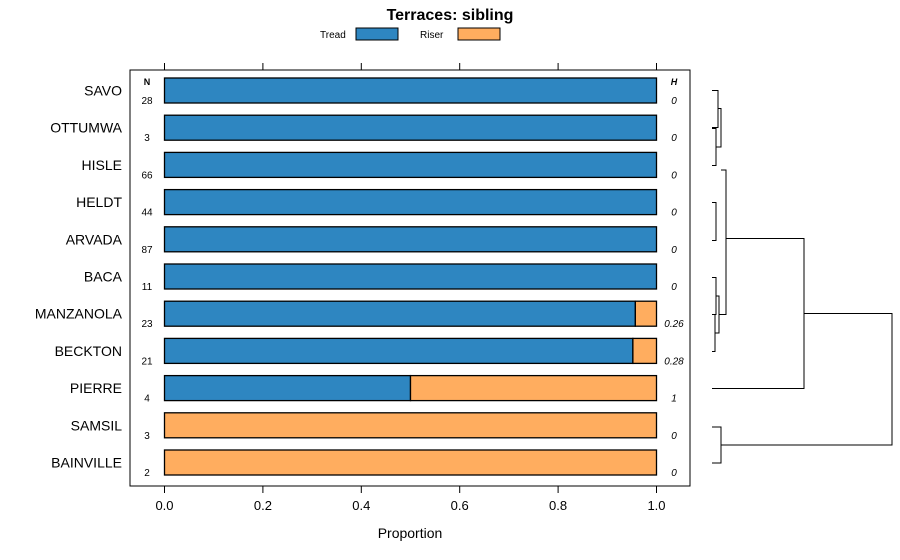  I want to click on legend-swatch-tread, so click(377, 34).